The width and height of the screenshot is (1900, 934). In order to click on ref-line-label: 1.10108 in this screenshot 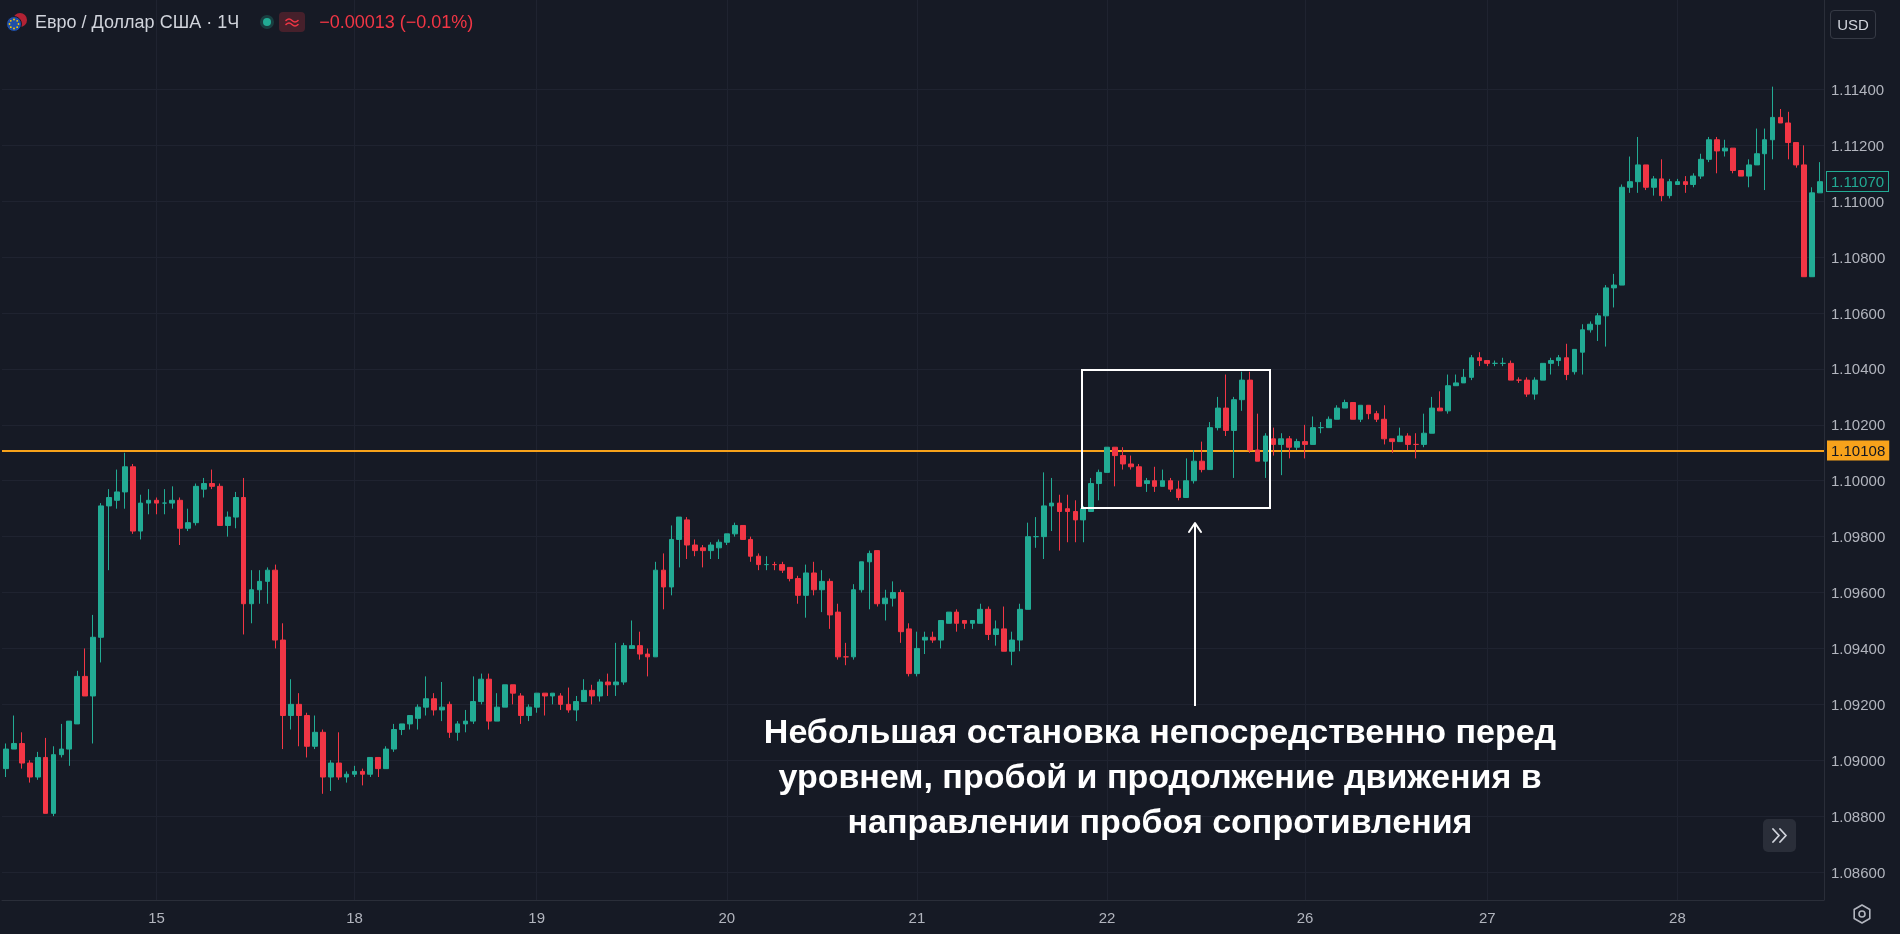, I will do `click(1858, 451)`.